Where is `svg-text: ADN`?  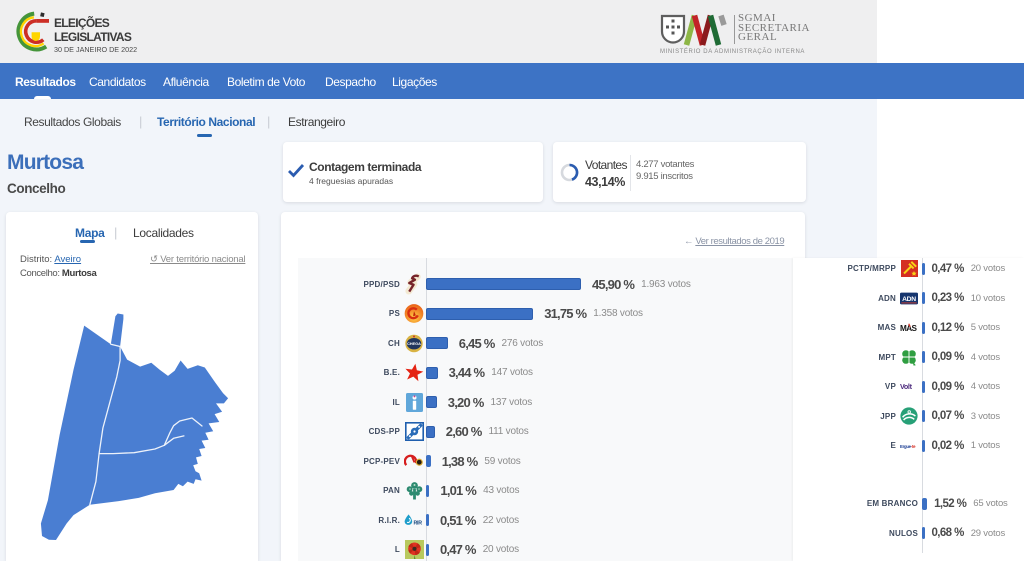 svg-text: ADN is located at coordinates (909, 298).